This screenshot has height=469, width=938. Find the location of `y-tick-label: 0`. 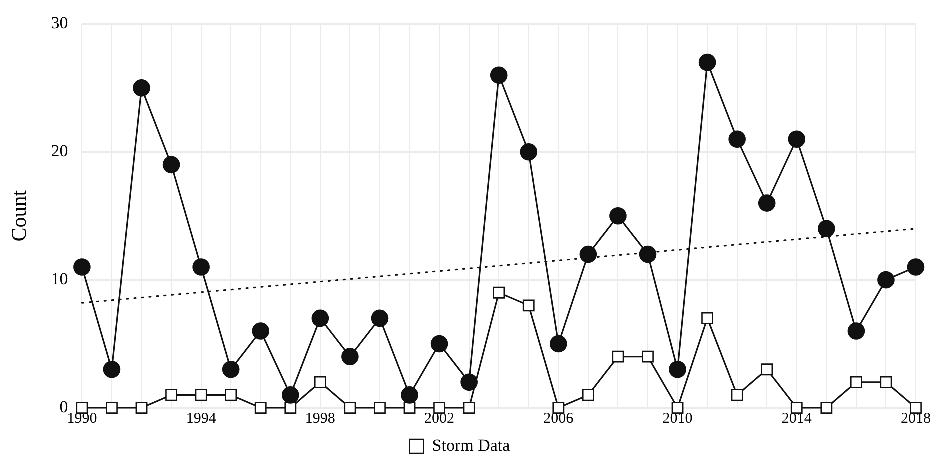

y-tick-label: 0 is located at coordinates (64, 406).